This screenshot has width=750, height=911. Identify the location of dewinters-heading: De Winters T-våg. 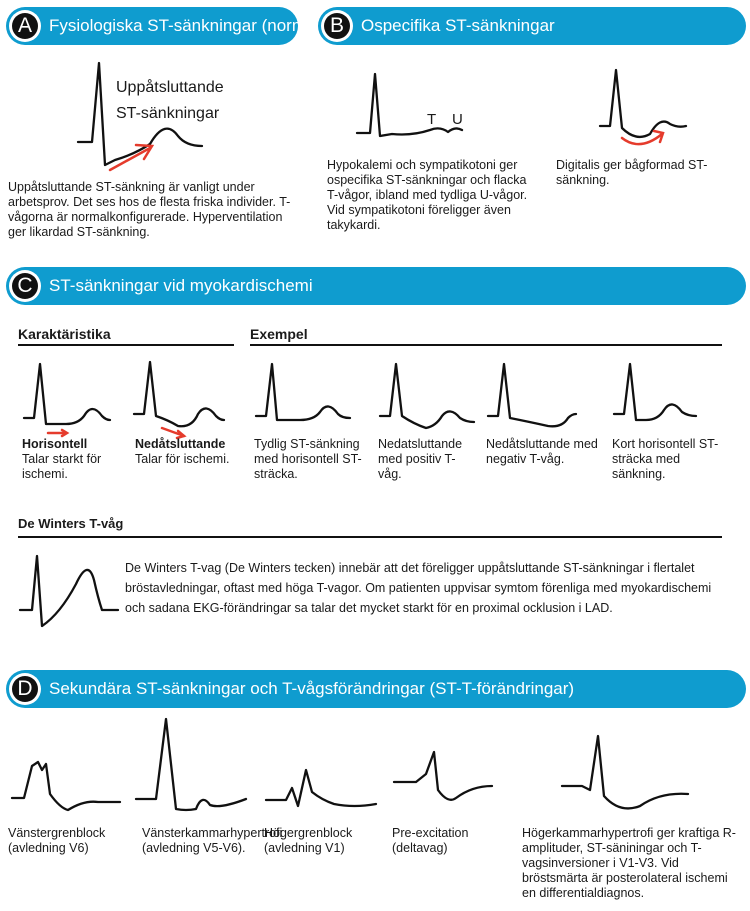
(71, 523).